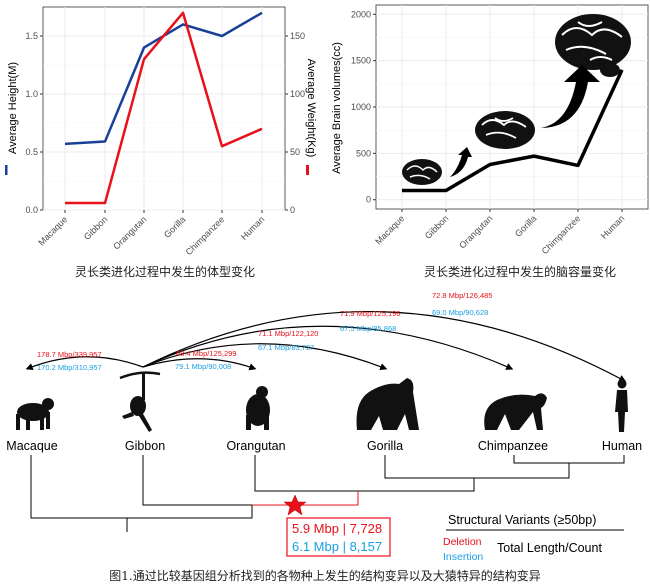 The image size is (650, 585). What do you see at coordinates (515, 411) in the screenshot?
I see `chimpanzee-icon` at bounding box center [515, 411].